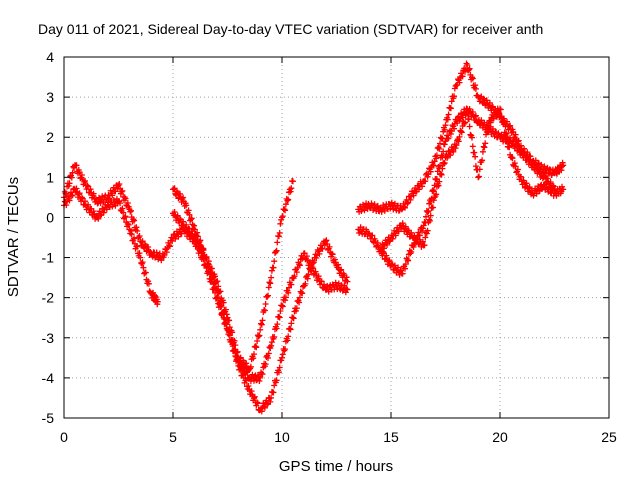 This screenshot has height=480, width=640. Describe the element at coordinates (64, 437) in the screenshot. I see `x-tick-label: 0` at that location.